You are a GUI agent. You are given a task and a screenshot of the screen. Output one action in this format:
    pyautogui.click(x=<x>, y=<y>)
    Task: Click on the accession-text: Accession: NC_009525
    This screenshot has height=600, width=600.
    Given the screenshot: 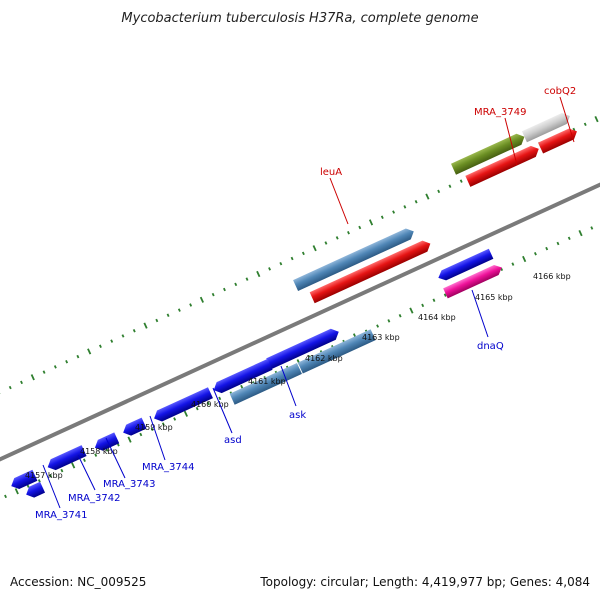 What is the action you would take?
    pyautogui.click(x=78, y=582)
    